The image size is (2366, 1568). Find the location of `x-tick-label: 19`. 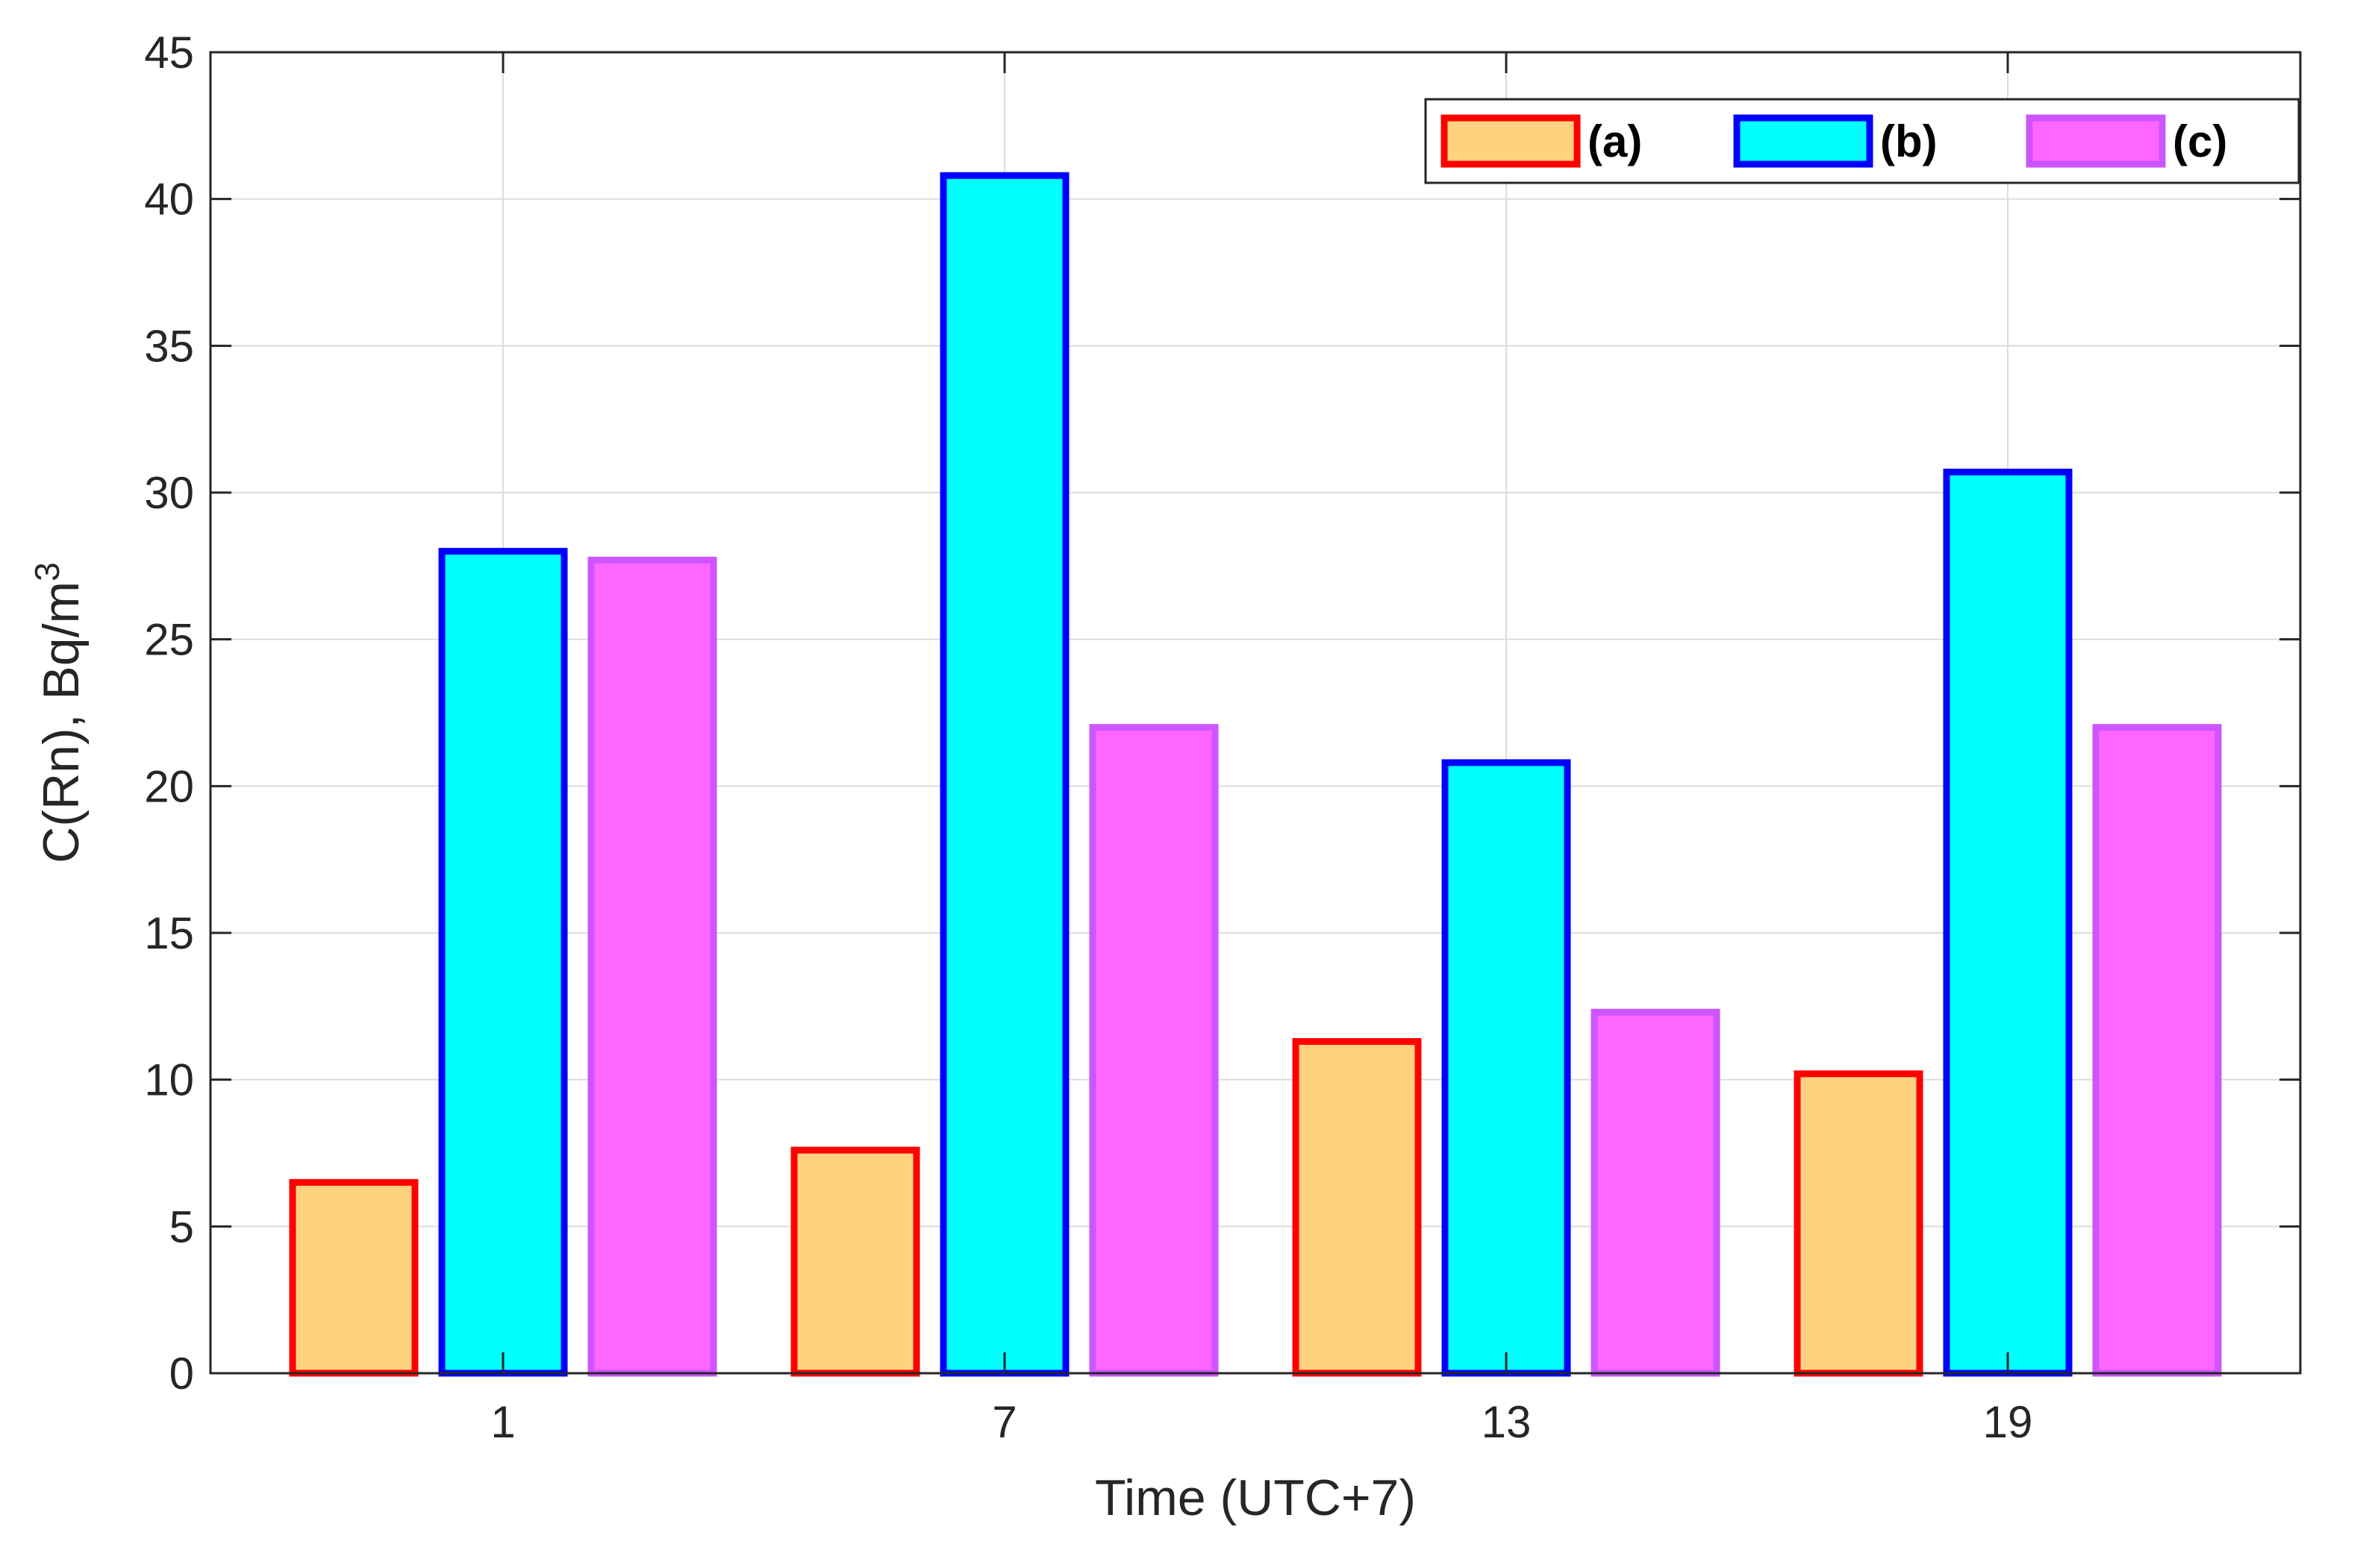

x-tick-label: 19 is located at coordinates (2008, 1422).